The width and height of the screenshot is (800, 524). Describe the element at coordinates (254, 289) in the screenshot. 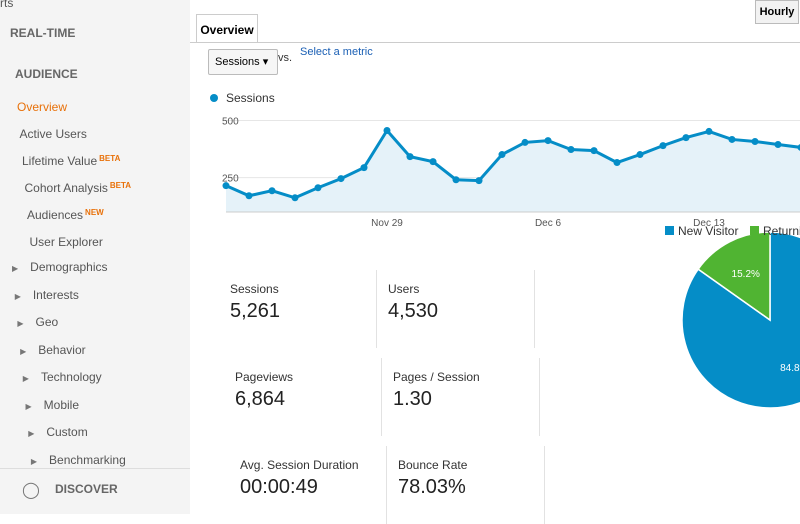

I see `metric-label: Sessions` at that location.